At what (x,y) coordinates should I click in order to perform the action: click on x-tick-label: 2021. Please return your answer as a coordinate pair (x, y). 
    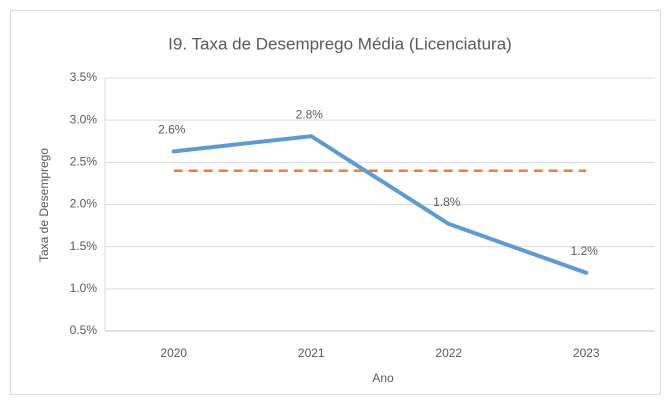
    Looking at the image, I should click on (311, 353).